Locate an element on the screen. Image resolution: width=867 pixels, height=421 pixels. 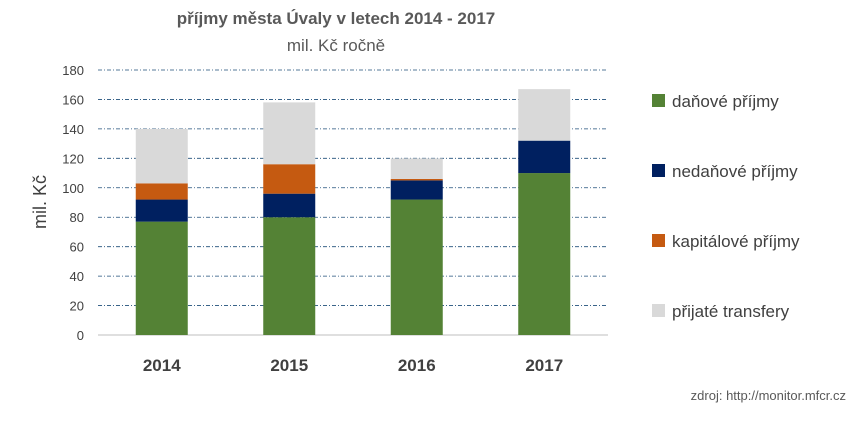
y-tick-label: 0 is located at coordinates (80, 335).